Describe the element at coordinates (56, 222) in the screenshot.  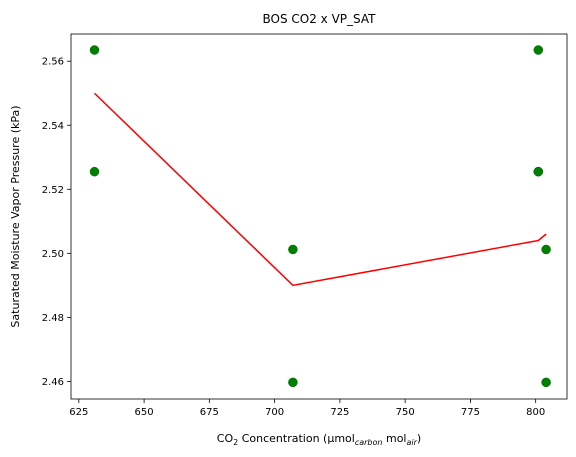
I see `y-axis-ticks: 2.46 2.48 2.50 2.52 2.54 2.56` at that location.